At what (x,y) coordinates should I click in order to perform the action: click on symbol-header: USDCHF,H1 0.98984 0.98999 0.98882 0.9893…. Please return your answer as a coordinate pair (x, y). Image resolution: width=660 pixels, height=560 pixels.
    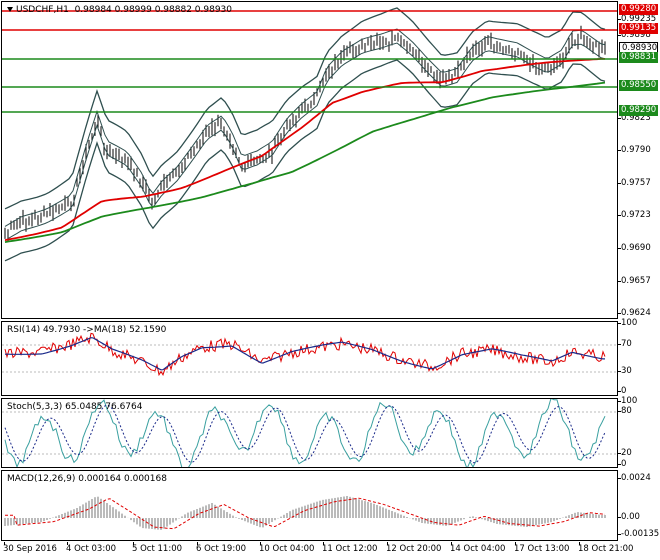
    Looking at the image, I should click on (119, 10).